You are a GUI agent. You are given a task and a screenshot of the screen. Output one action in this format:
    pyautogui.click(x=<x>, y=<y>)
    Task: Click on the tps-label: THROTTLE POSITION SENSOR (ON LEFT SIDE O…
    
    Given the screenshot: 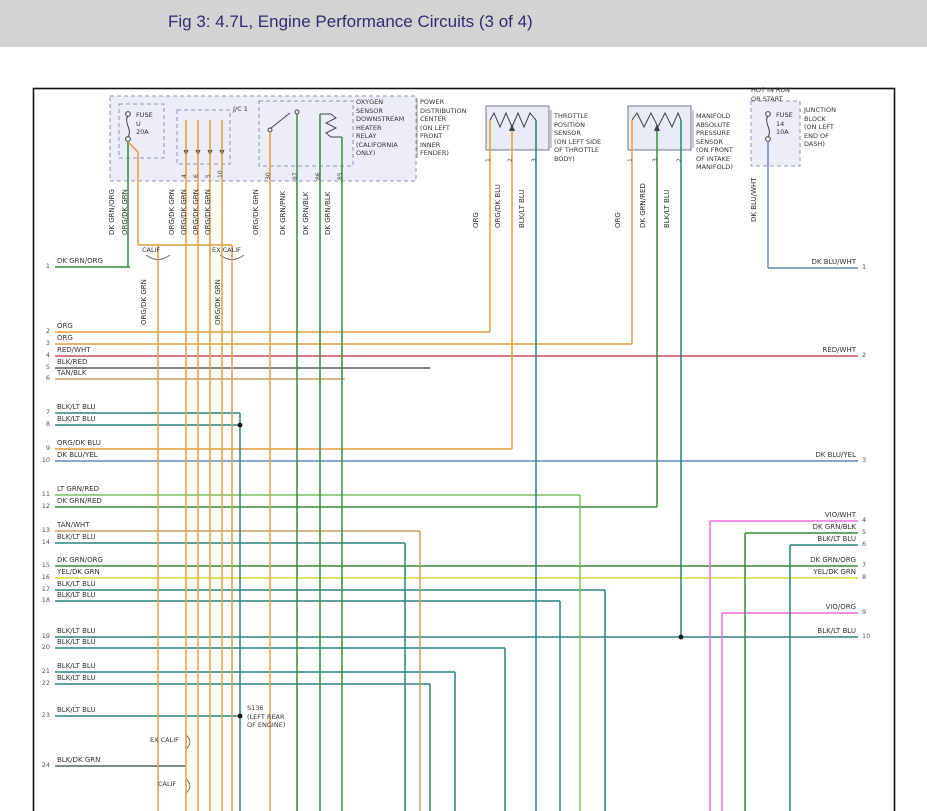 What is the action you would take?
    pyautogui.click(x=578, y=137)
    